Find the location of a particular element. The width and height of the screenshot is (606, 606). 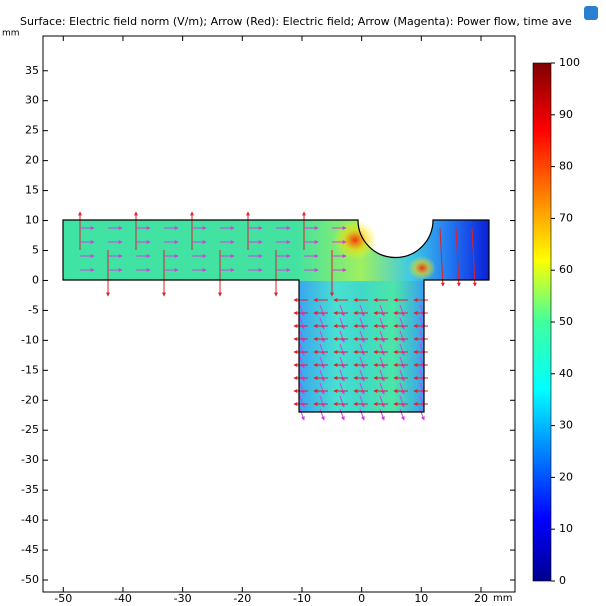

y-tick-label: 30 is located at coordinates (32, 100).